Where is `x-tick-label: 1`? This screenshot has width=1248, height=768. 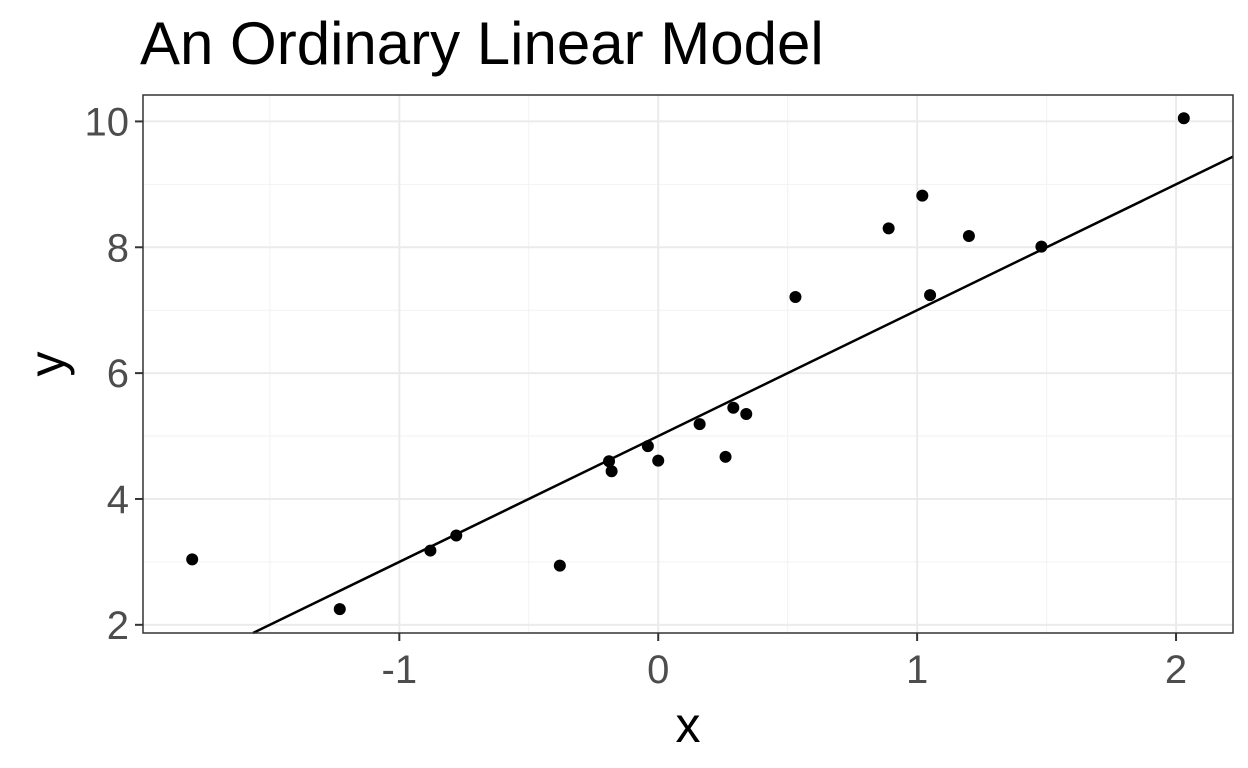 x-tick-label: 1 is located at coordinates (917, 670).